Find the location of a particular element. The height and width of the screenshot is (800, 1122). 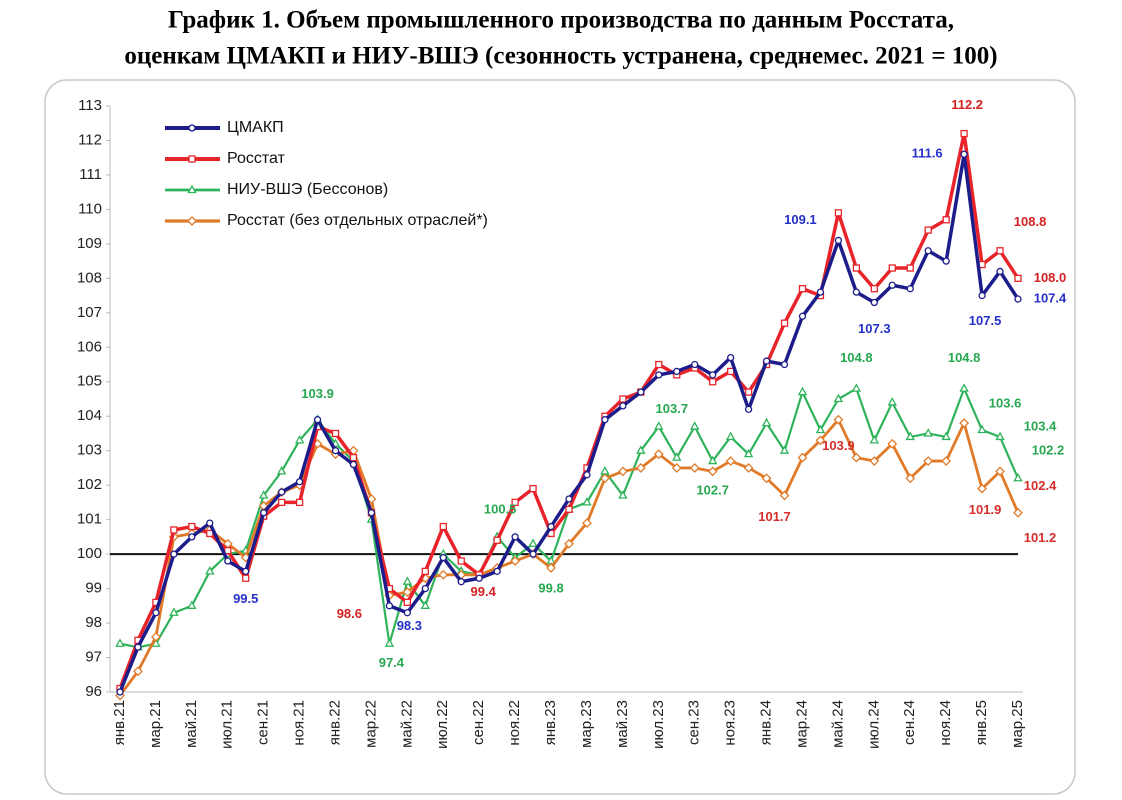

data-label: 108.0 is located at coordinates (1050, 277).